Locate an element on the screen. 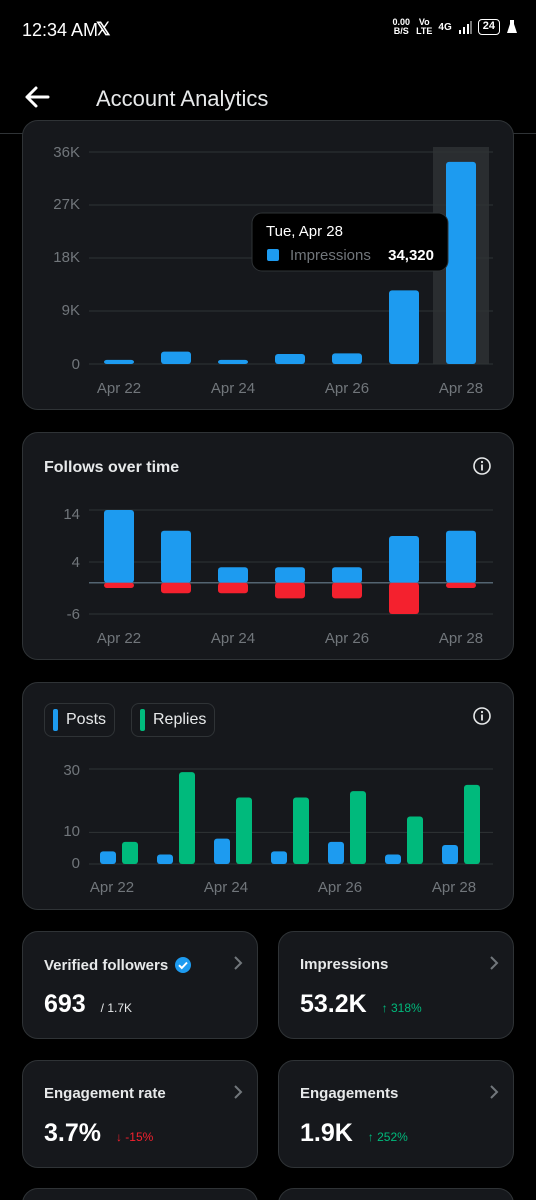  chart-tooltip: Tue, Apr 28 Impressions 34,320 is located at coordinates (350, 242).